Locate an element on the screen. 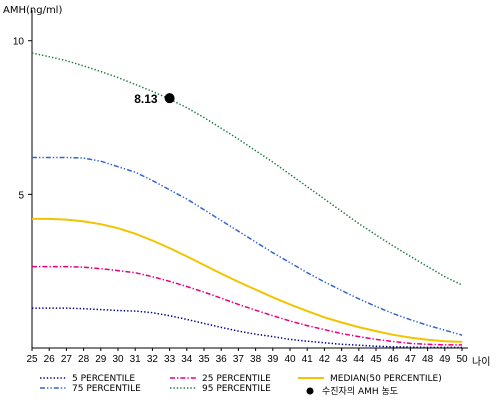  legend-label: 5 PERCENTILE is located at coordinates (103, 379).